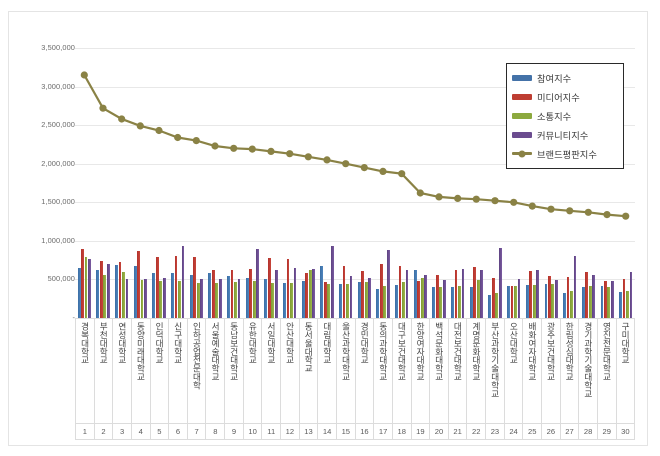  I want to click on legend-item-2: 미디어지수, so click(565, 96).